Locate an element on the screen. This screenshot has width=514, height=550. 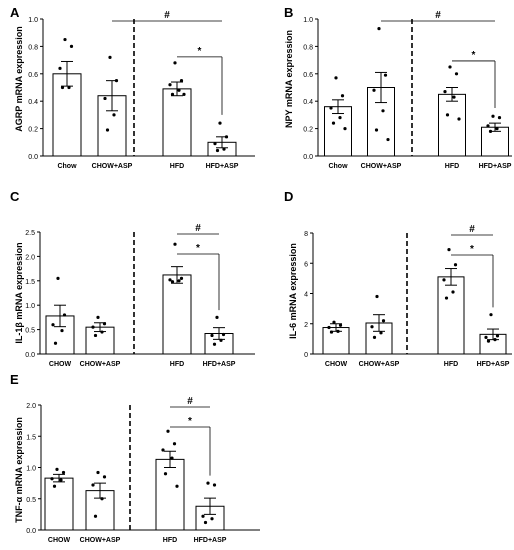
panel-e-y-tick-label: 1.0 is located at coordinates (31, 469).